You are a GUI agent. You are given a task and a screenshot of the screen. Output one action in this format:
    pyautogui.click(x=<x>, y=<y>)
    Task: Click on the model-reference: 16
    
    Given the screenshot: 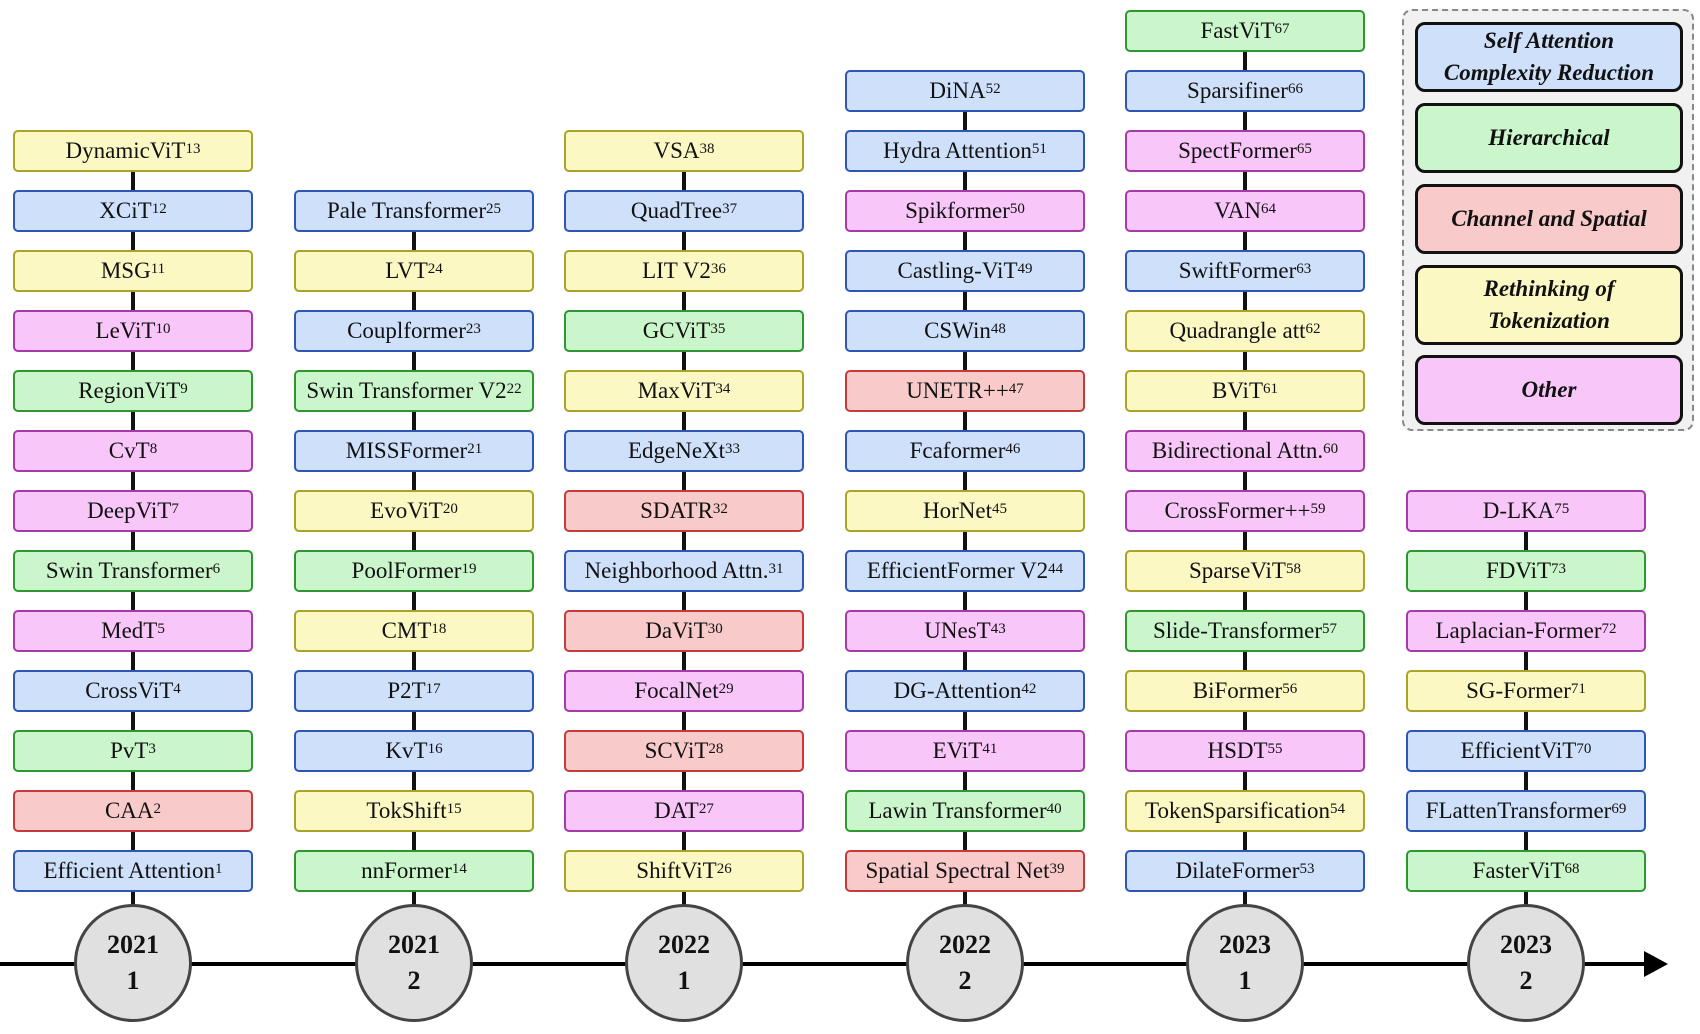 What is the action you would take?
    pyautogui.click(x=435, y=748)
    